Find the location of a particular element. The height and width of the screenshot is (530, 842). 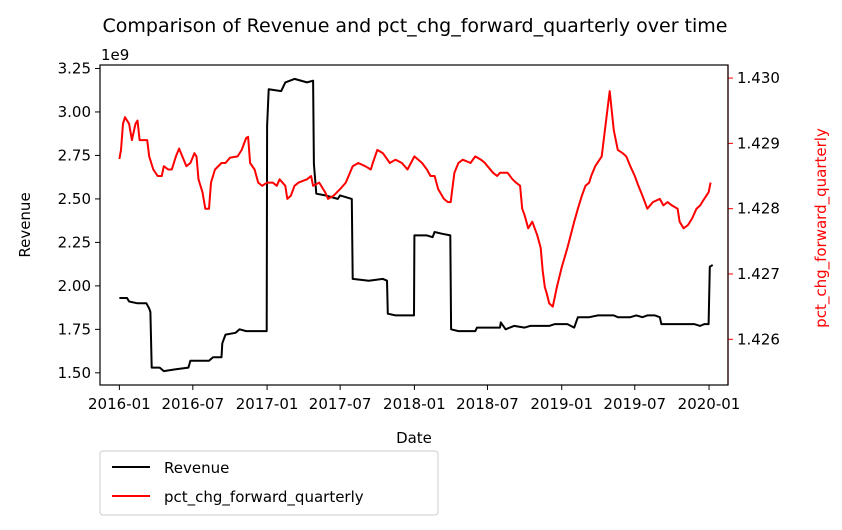

y2-tick-label: 1.429 is located at coordinates (758, 143).